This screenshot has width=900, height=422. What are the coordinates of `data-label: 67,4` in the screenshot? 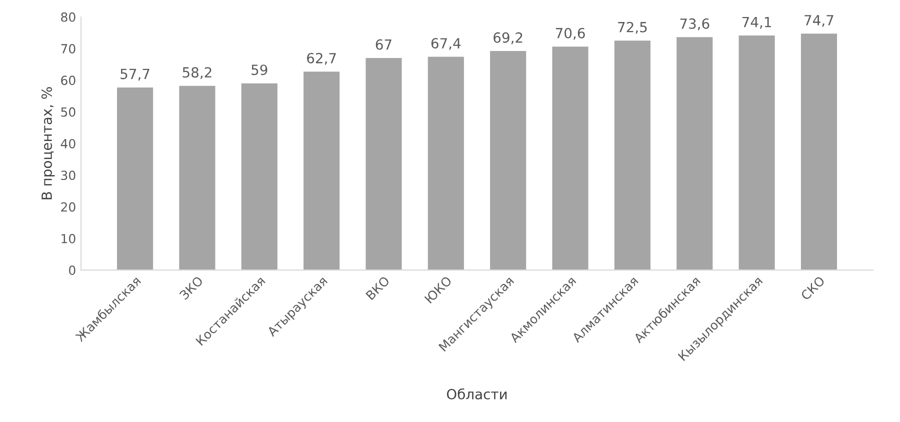 It's located at (446, 44).